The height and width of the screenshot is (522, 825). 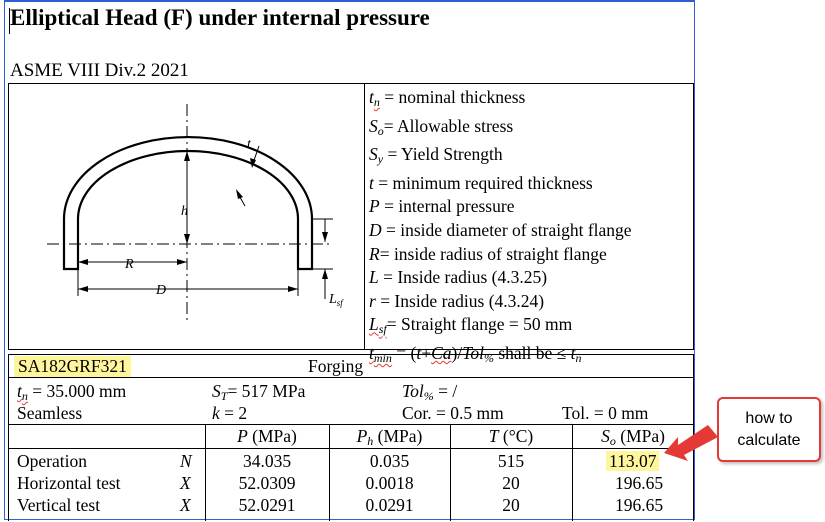 What do you see at coordinates (325, 237) in the screenshot?
I see `Lsf-arrow-top` at bounding box center [325, 237].